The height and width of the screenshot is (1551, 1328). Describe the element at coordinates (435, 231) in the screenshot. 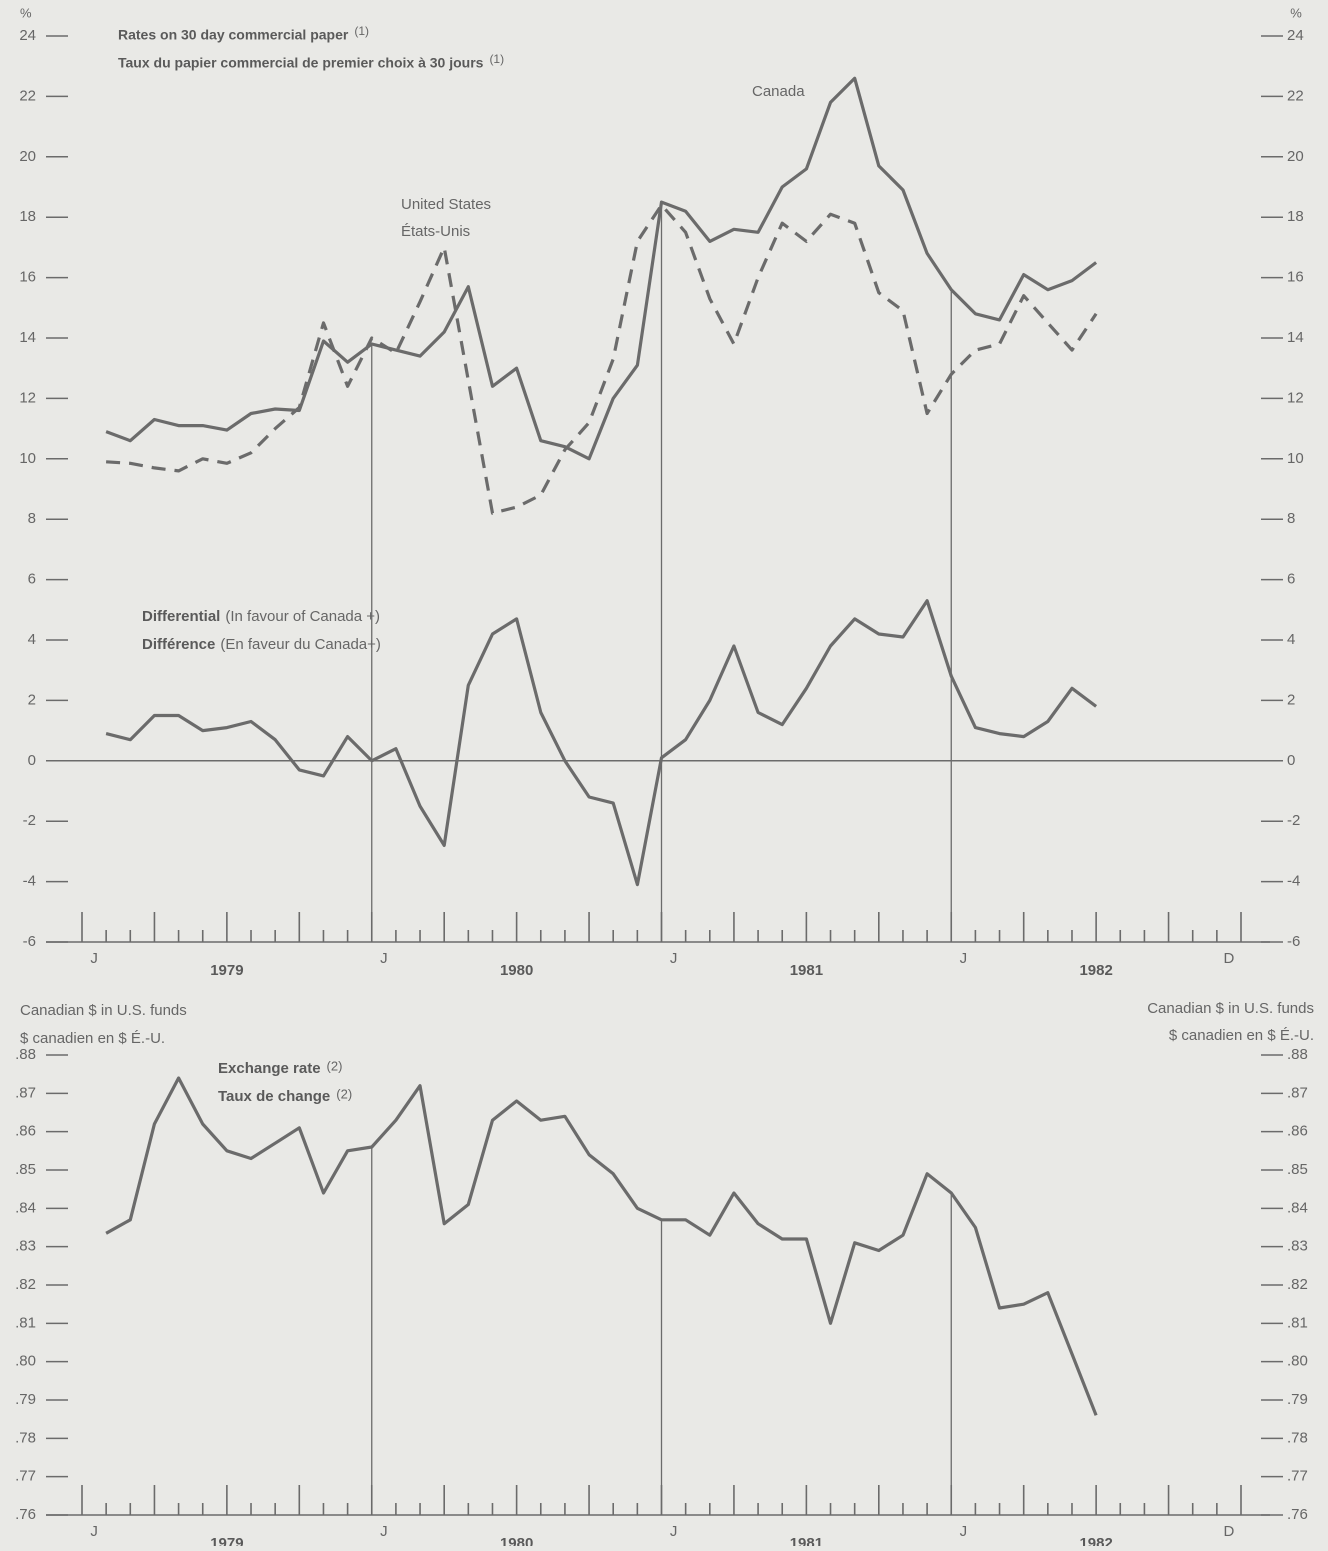

I see `series-label: États-Unis` at that location.